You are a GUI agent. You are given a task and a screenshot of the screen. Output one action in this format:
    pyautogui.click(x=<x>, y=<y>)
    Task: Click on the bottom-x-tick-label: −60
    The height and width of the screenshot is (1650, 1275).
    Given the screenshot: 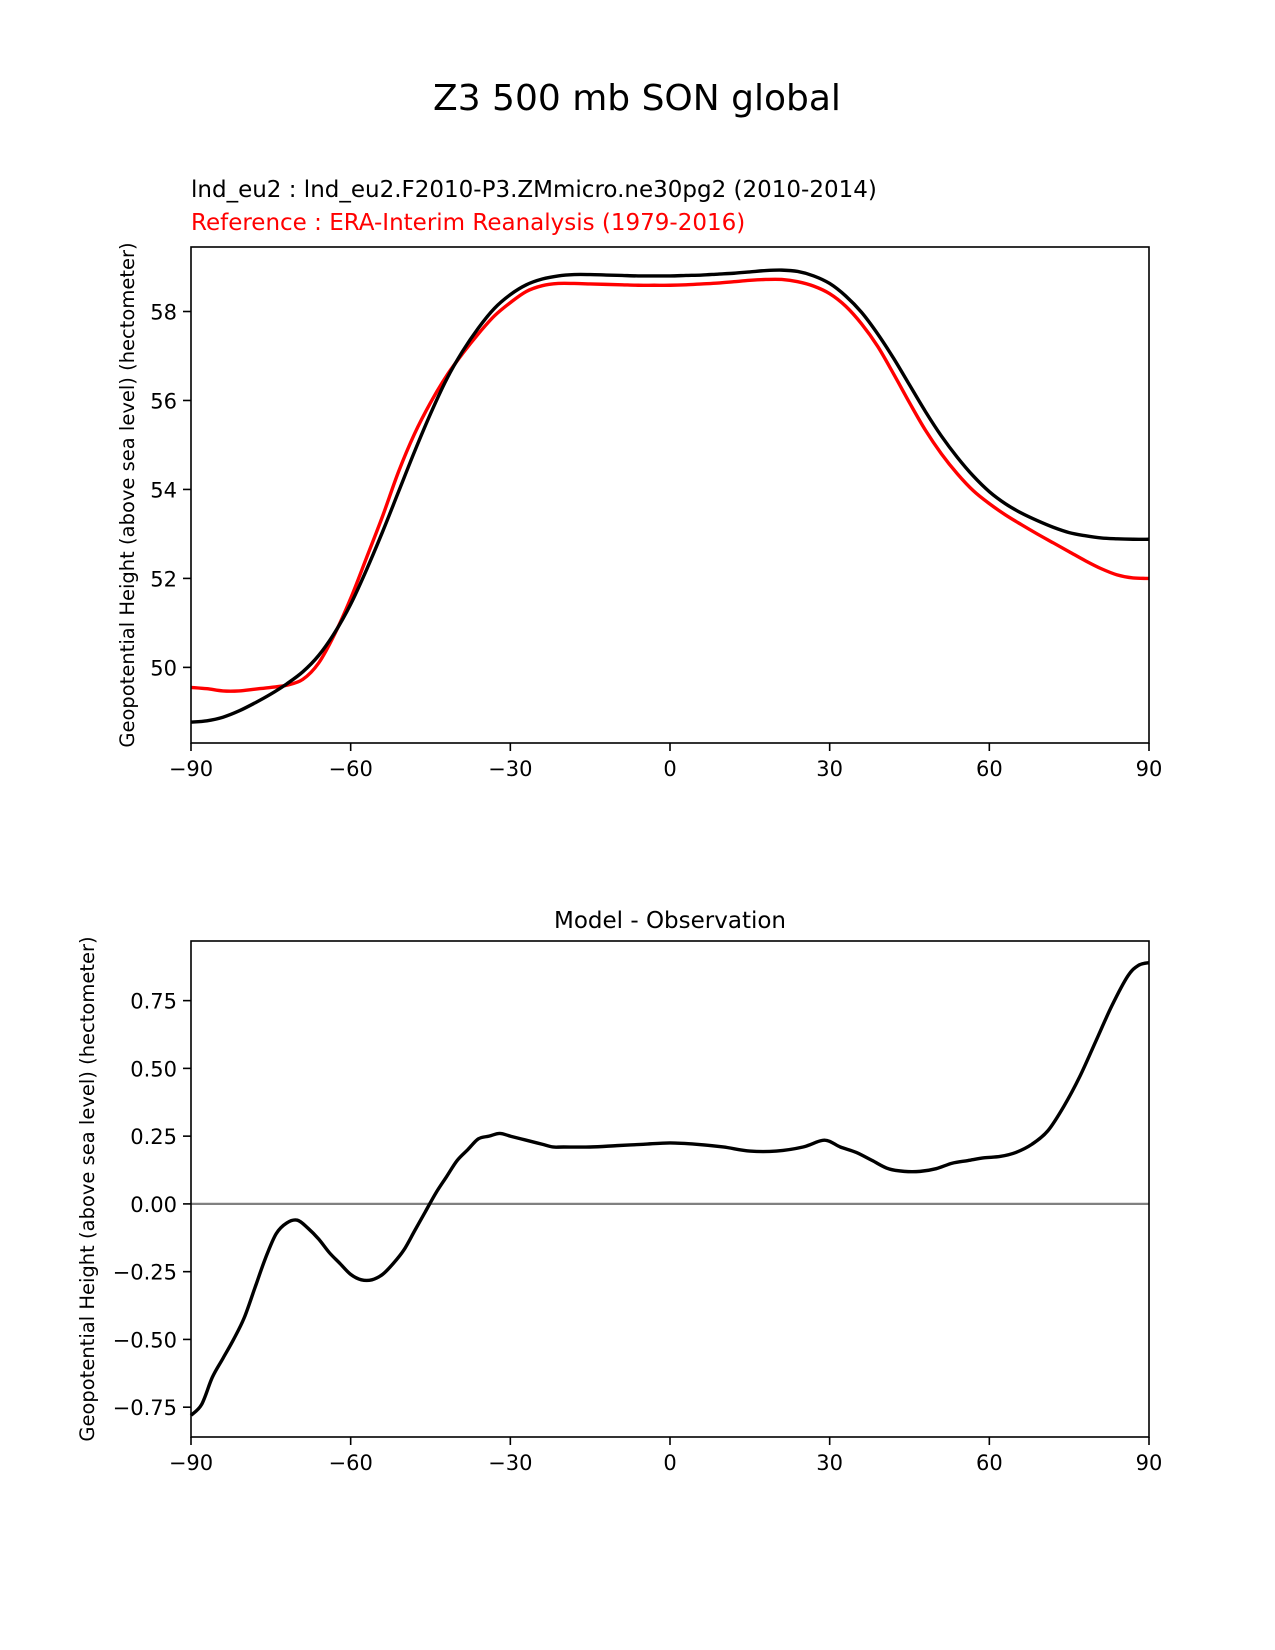 What is the action you would take?
    pyautogui.click(x=351, y=1463)
    